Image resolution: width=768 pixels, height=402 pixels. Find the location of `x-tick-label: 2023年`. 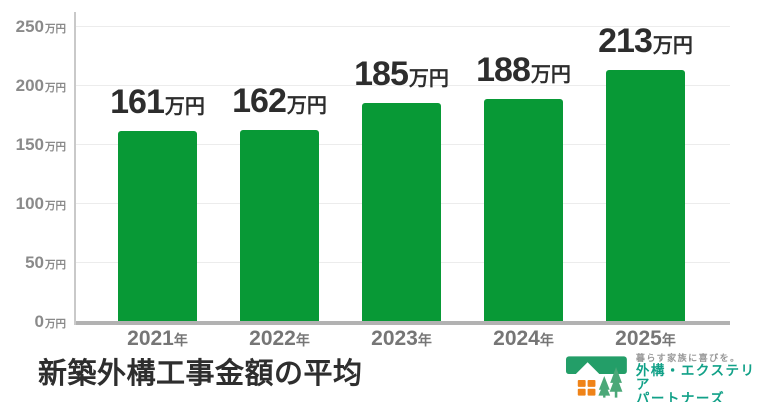

x-tick-label: 2023年 is located at coordinates (401, 338).